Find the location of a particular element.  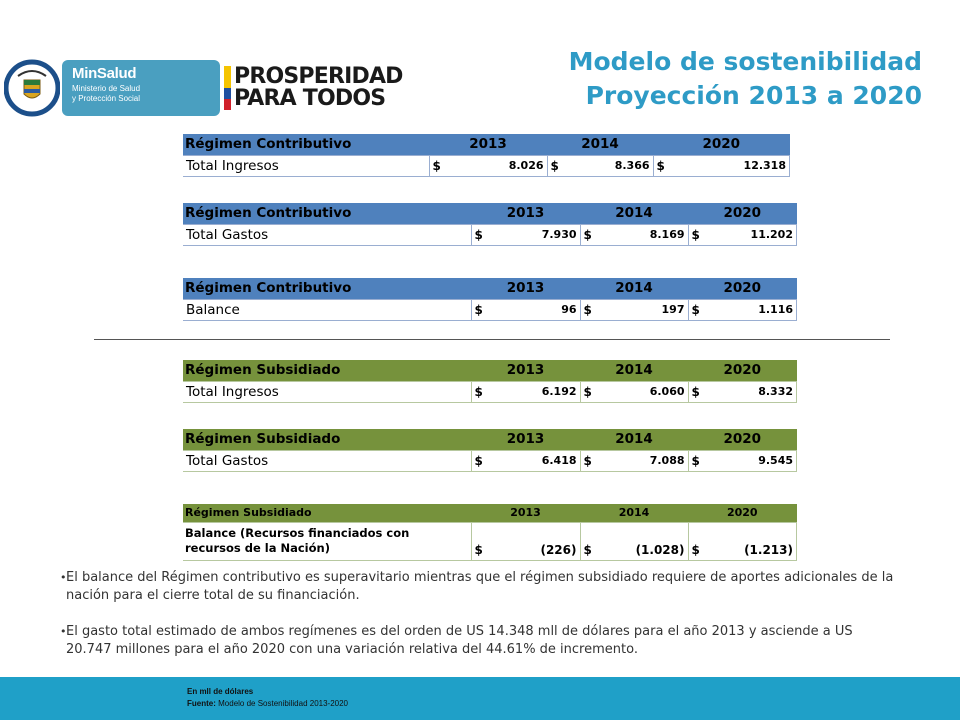

table-row: Total Ingresos $8.026 $8.366 $12.318 is located at coordinates (486, 165).